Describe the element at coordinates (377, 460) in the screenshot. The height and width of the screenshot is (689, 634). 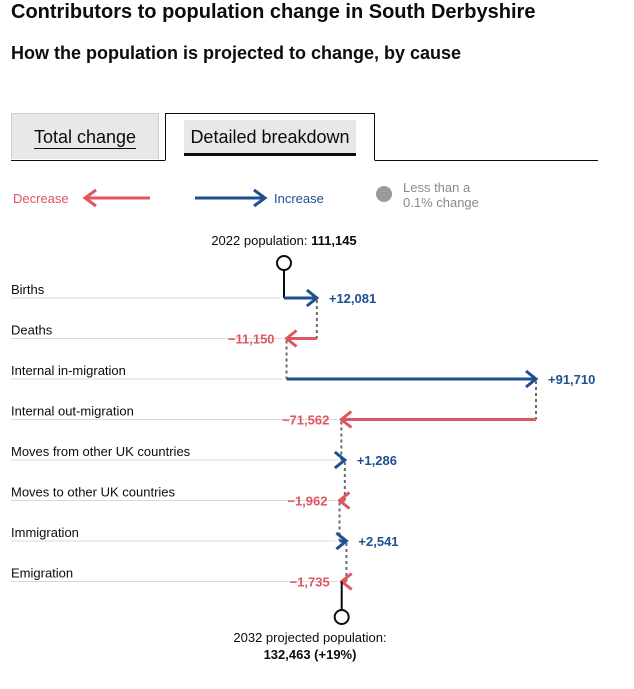
I see `value-label-5: +1,286` at that location.